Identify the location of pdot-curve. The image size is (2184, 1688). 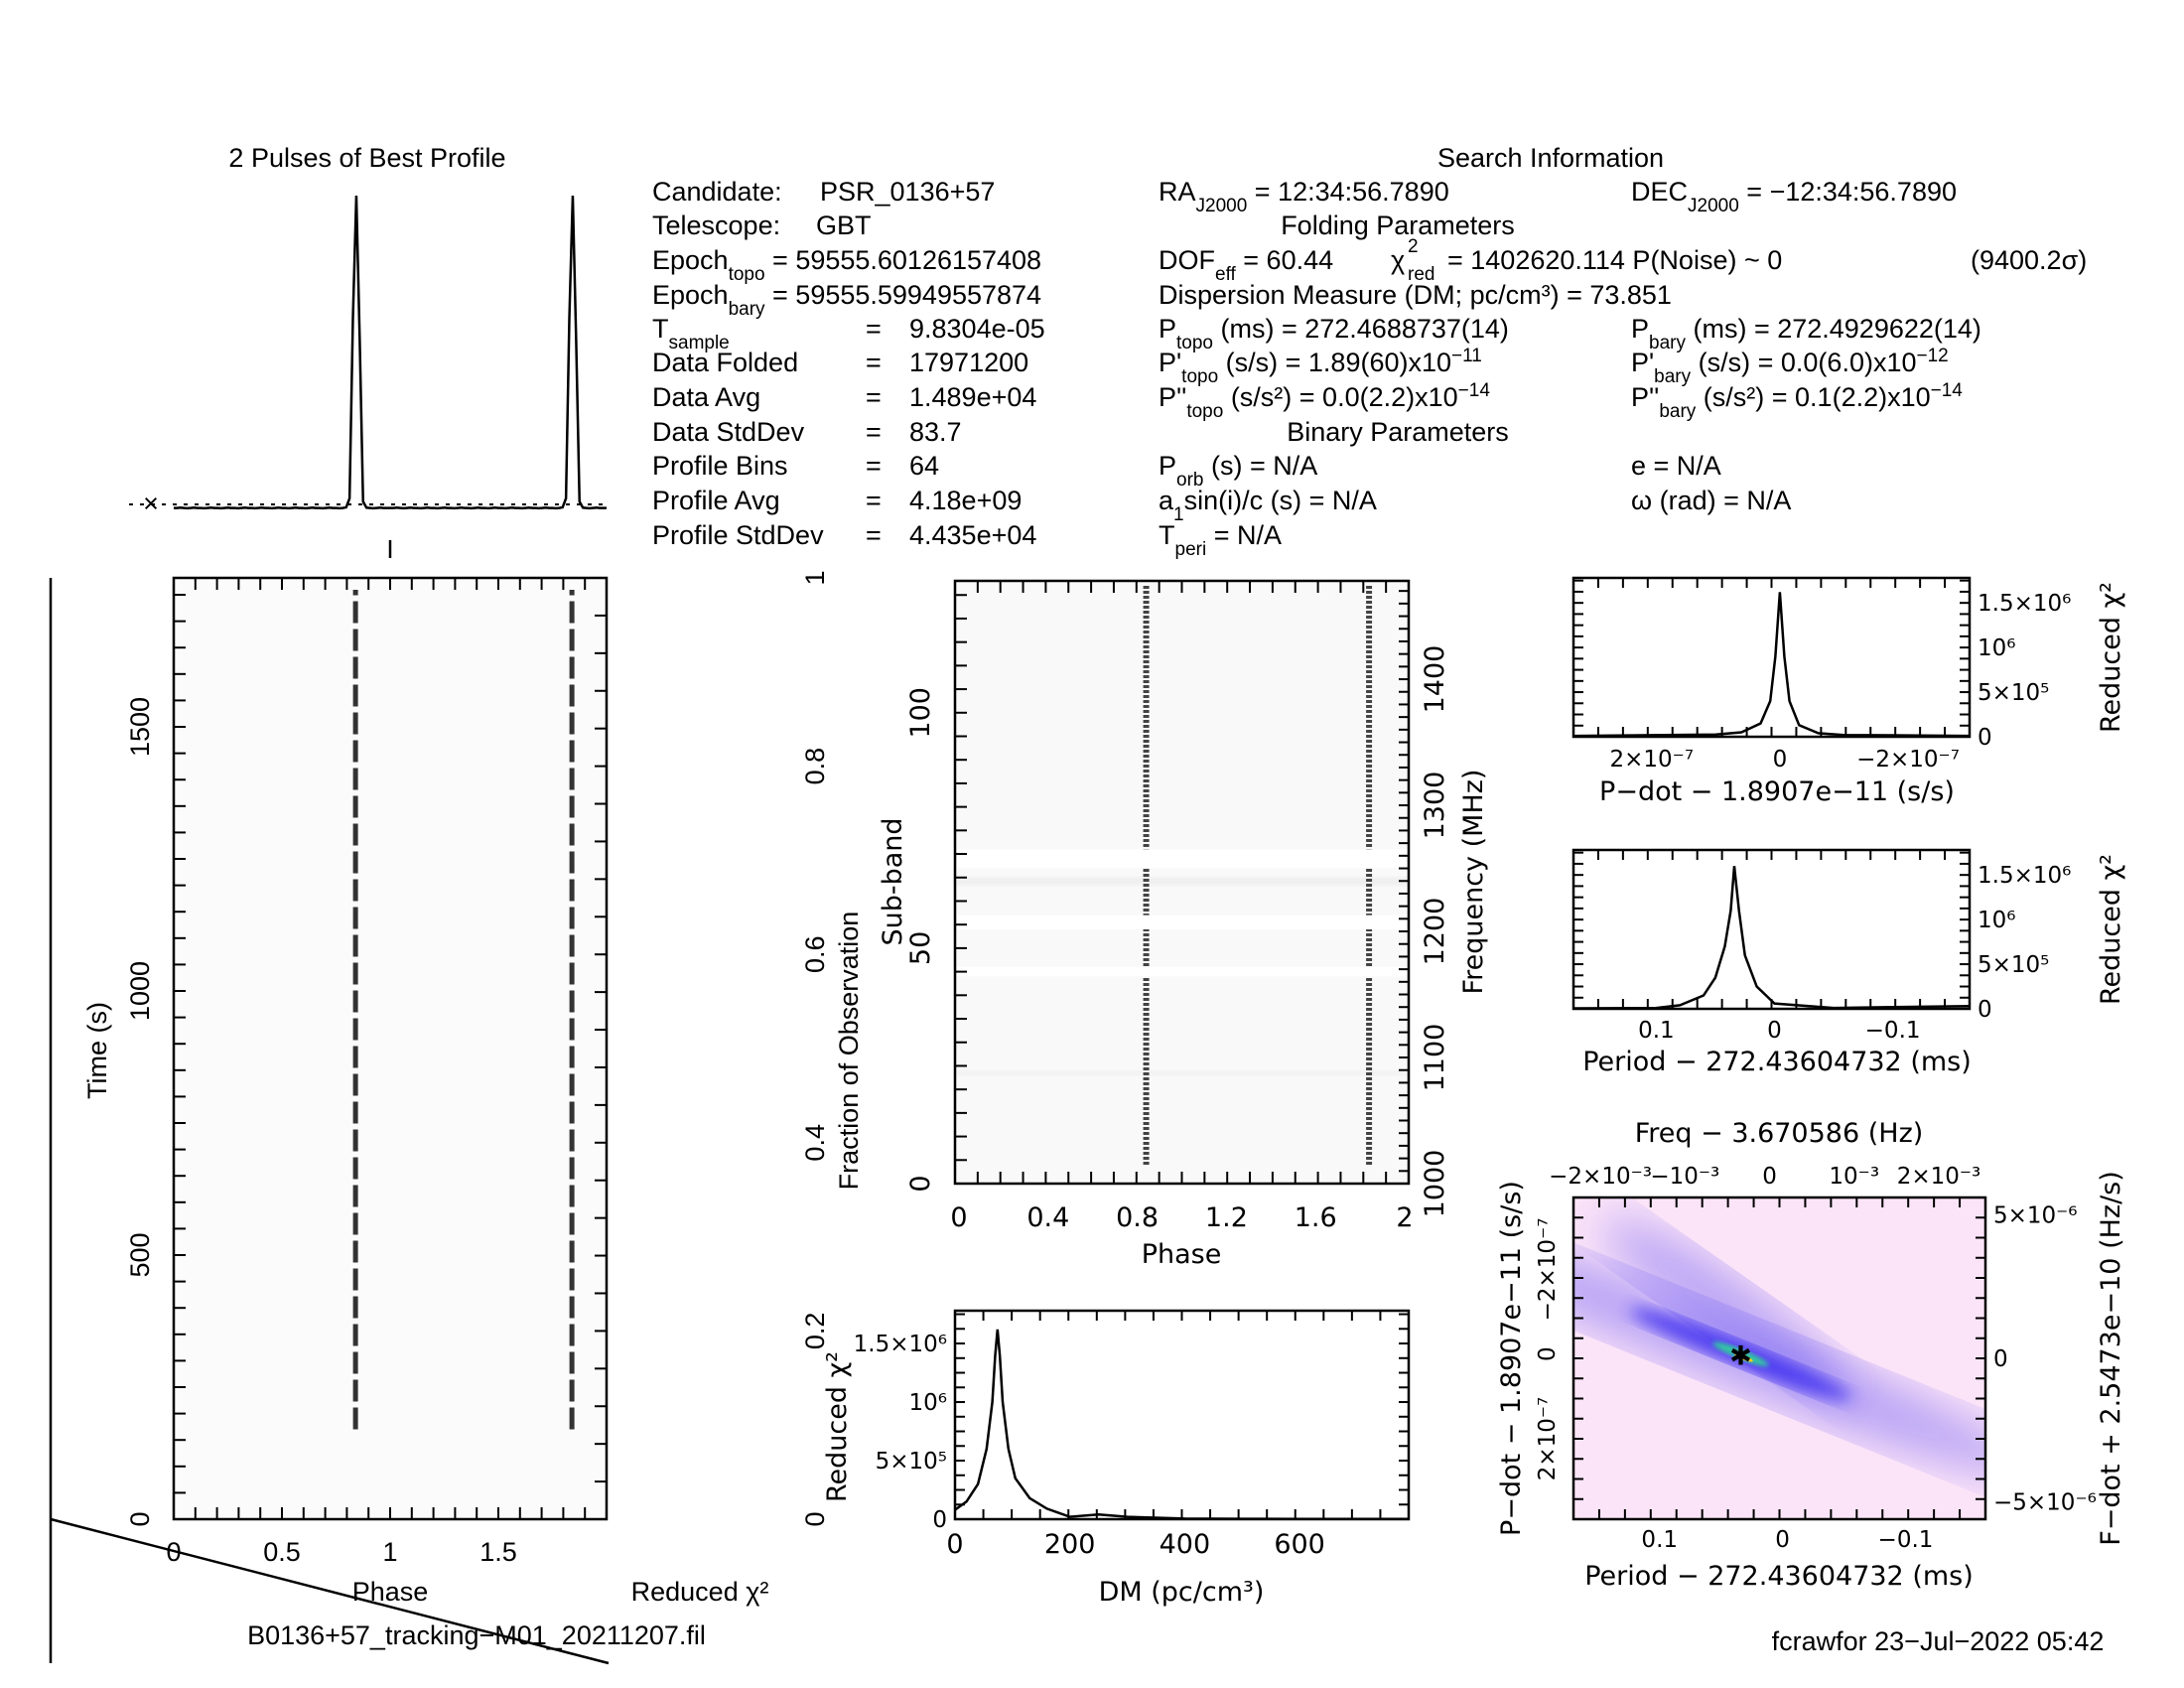
(1772, 665).